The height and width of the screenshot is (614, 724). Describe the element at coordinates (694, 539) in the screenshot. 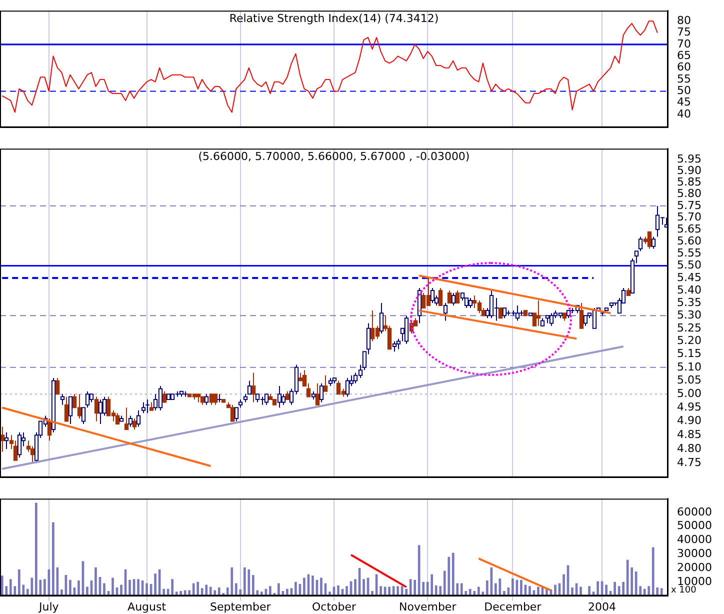

I see `y-tick-label: 40000` at that location.